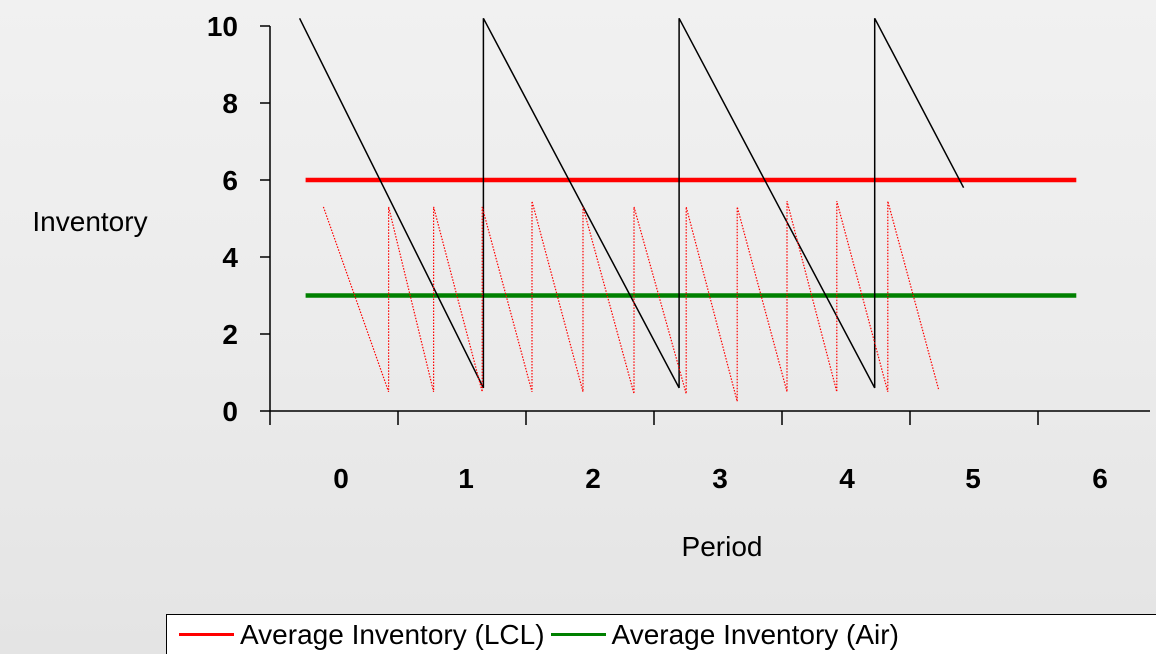  I want to click on x-axis-title: Period, so click(722, 546).